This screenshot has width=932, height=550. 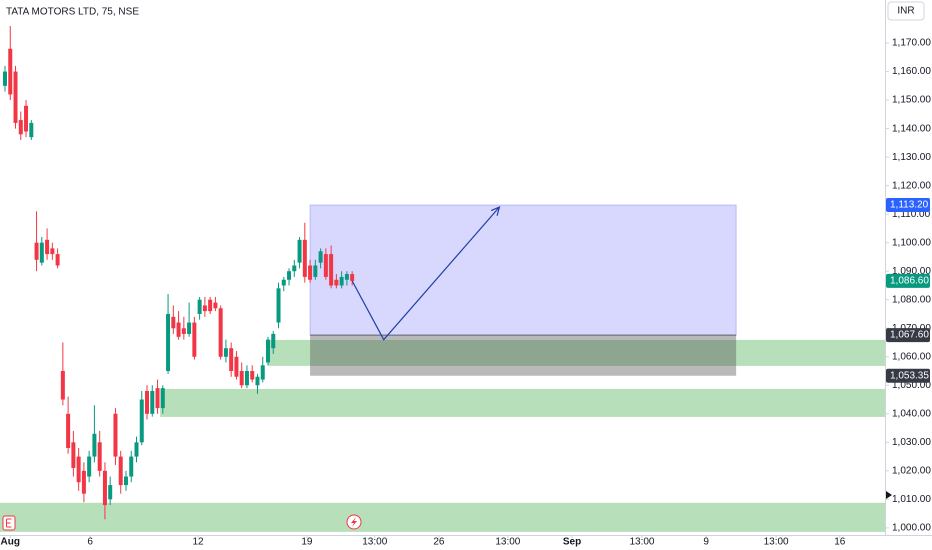 I want to click on y-tick-label: 1,010.00, so click(x=911, y=499).